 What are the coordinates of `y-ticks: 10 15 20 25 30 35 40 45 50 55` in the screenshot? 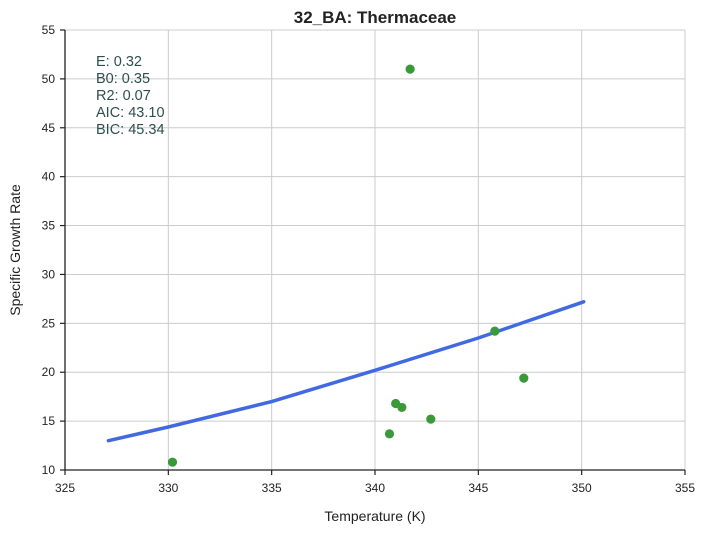 It's located at (53, 250).